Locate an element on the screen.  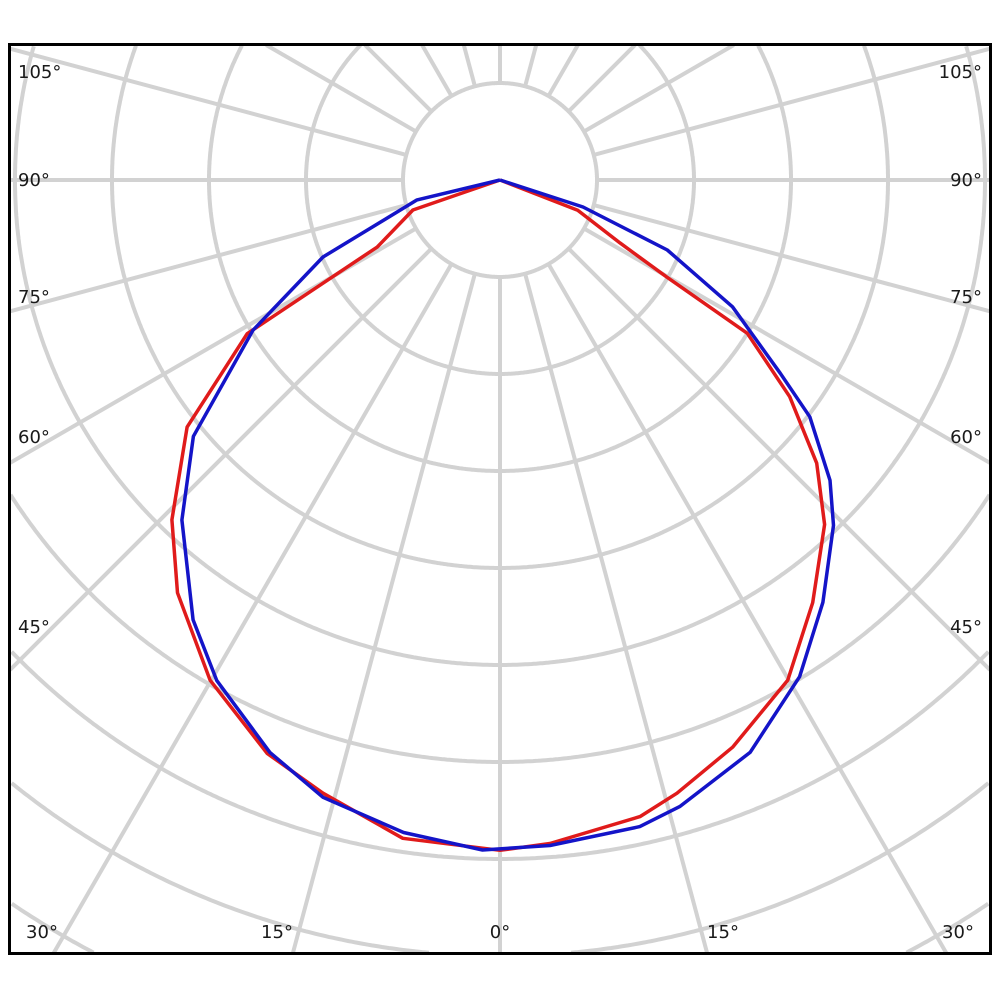
angle-label: 0° is located at coordinates (500, 932).